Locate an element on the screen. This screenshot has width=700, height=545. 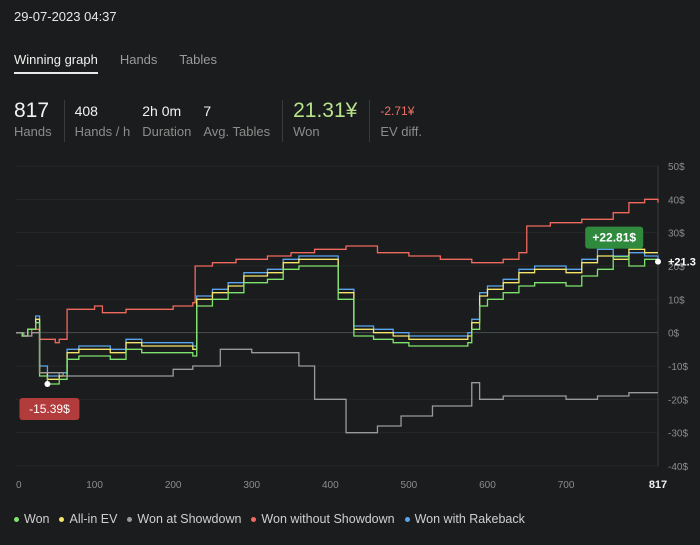
stat-hands-label: Hands is located at coordinates (33, 131).